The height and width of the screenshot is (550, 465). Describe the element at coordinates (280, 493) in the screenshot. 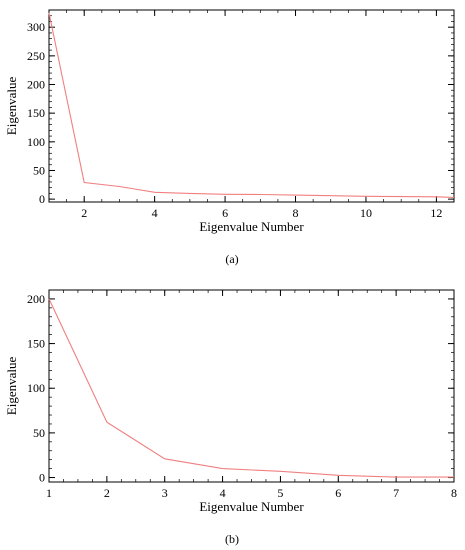

I see `x-tick-label: 5` at that location.